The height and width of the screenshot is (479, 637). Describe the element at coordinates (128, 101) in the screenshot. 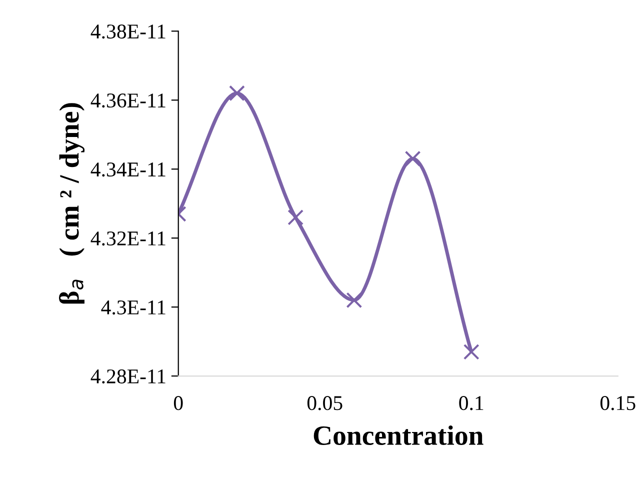

I see `y-tick-label: 4.36E-11` at that location.